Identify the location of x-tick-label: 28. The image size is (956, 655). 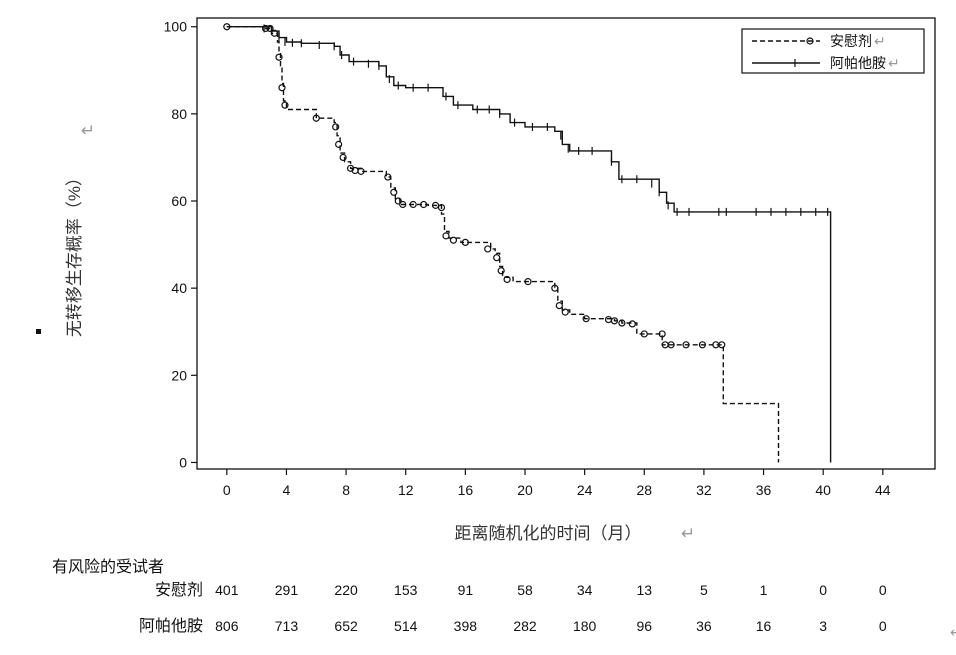
(644, 490).